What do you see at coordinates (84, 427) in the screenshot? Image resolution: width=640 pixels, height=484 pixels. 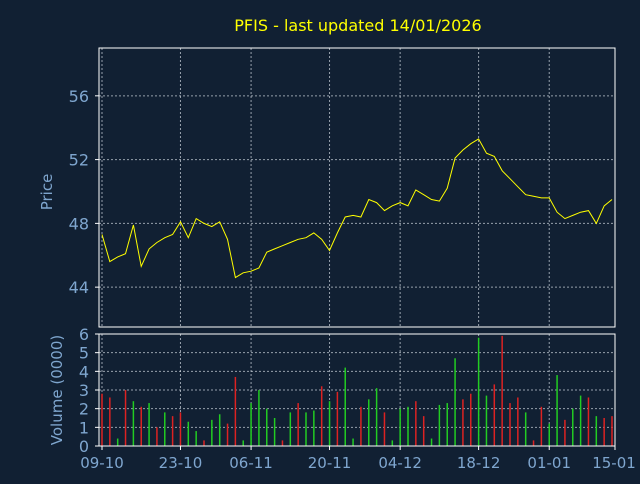 I see `volume-y-tick-label: 1` at bounding box center [84, 427].